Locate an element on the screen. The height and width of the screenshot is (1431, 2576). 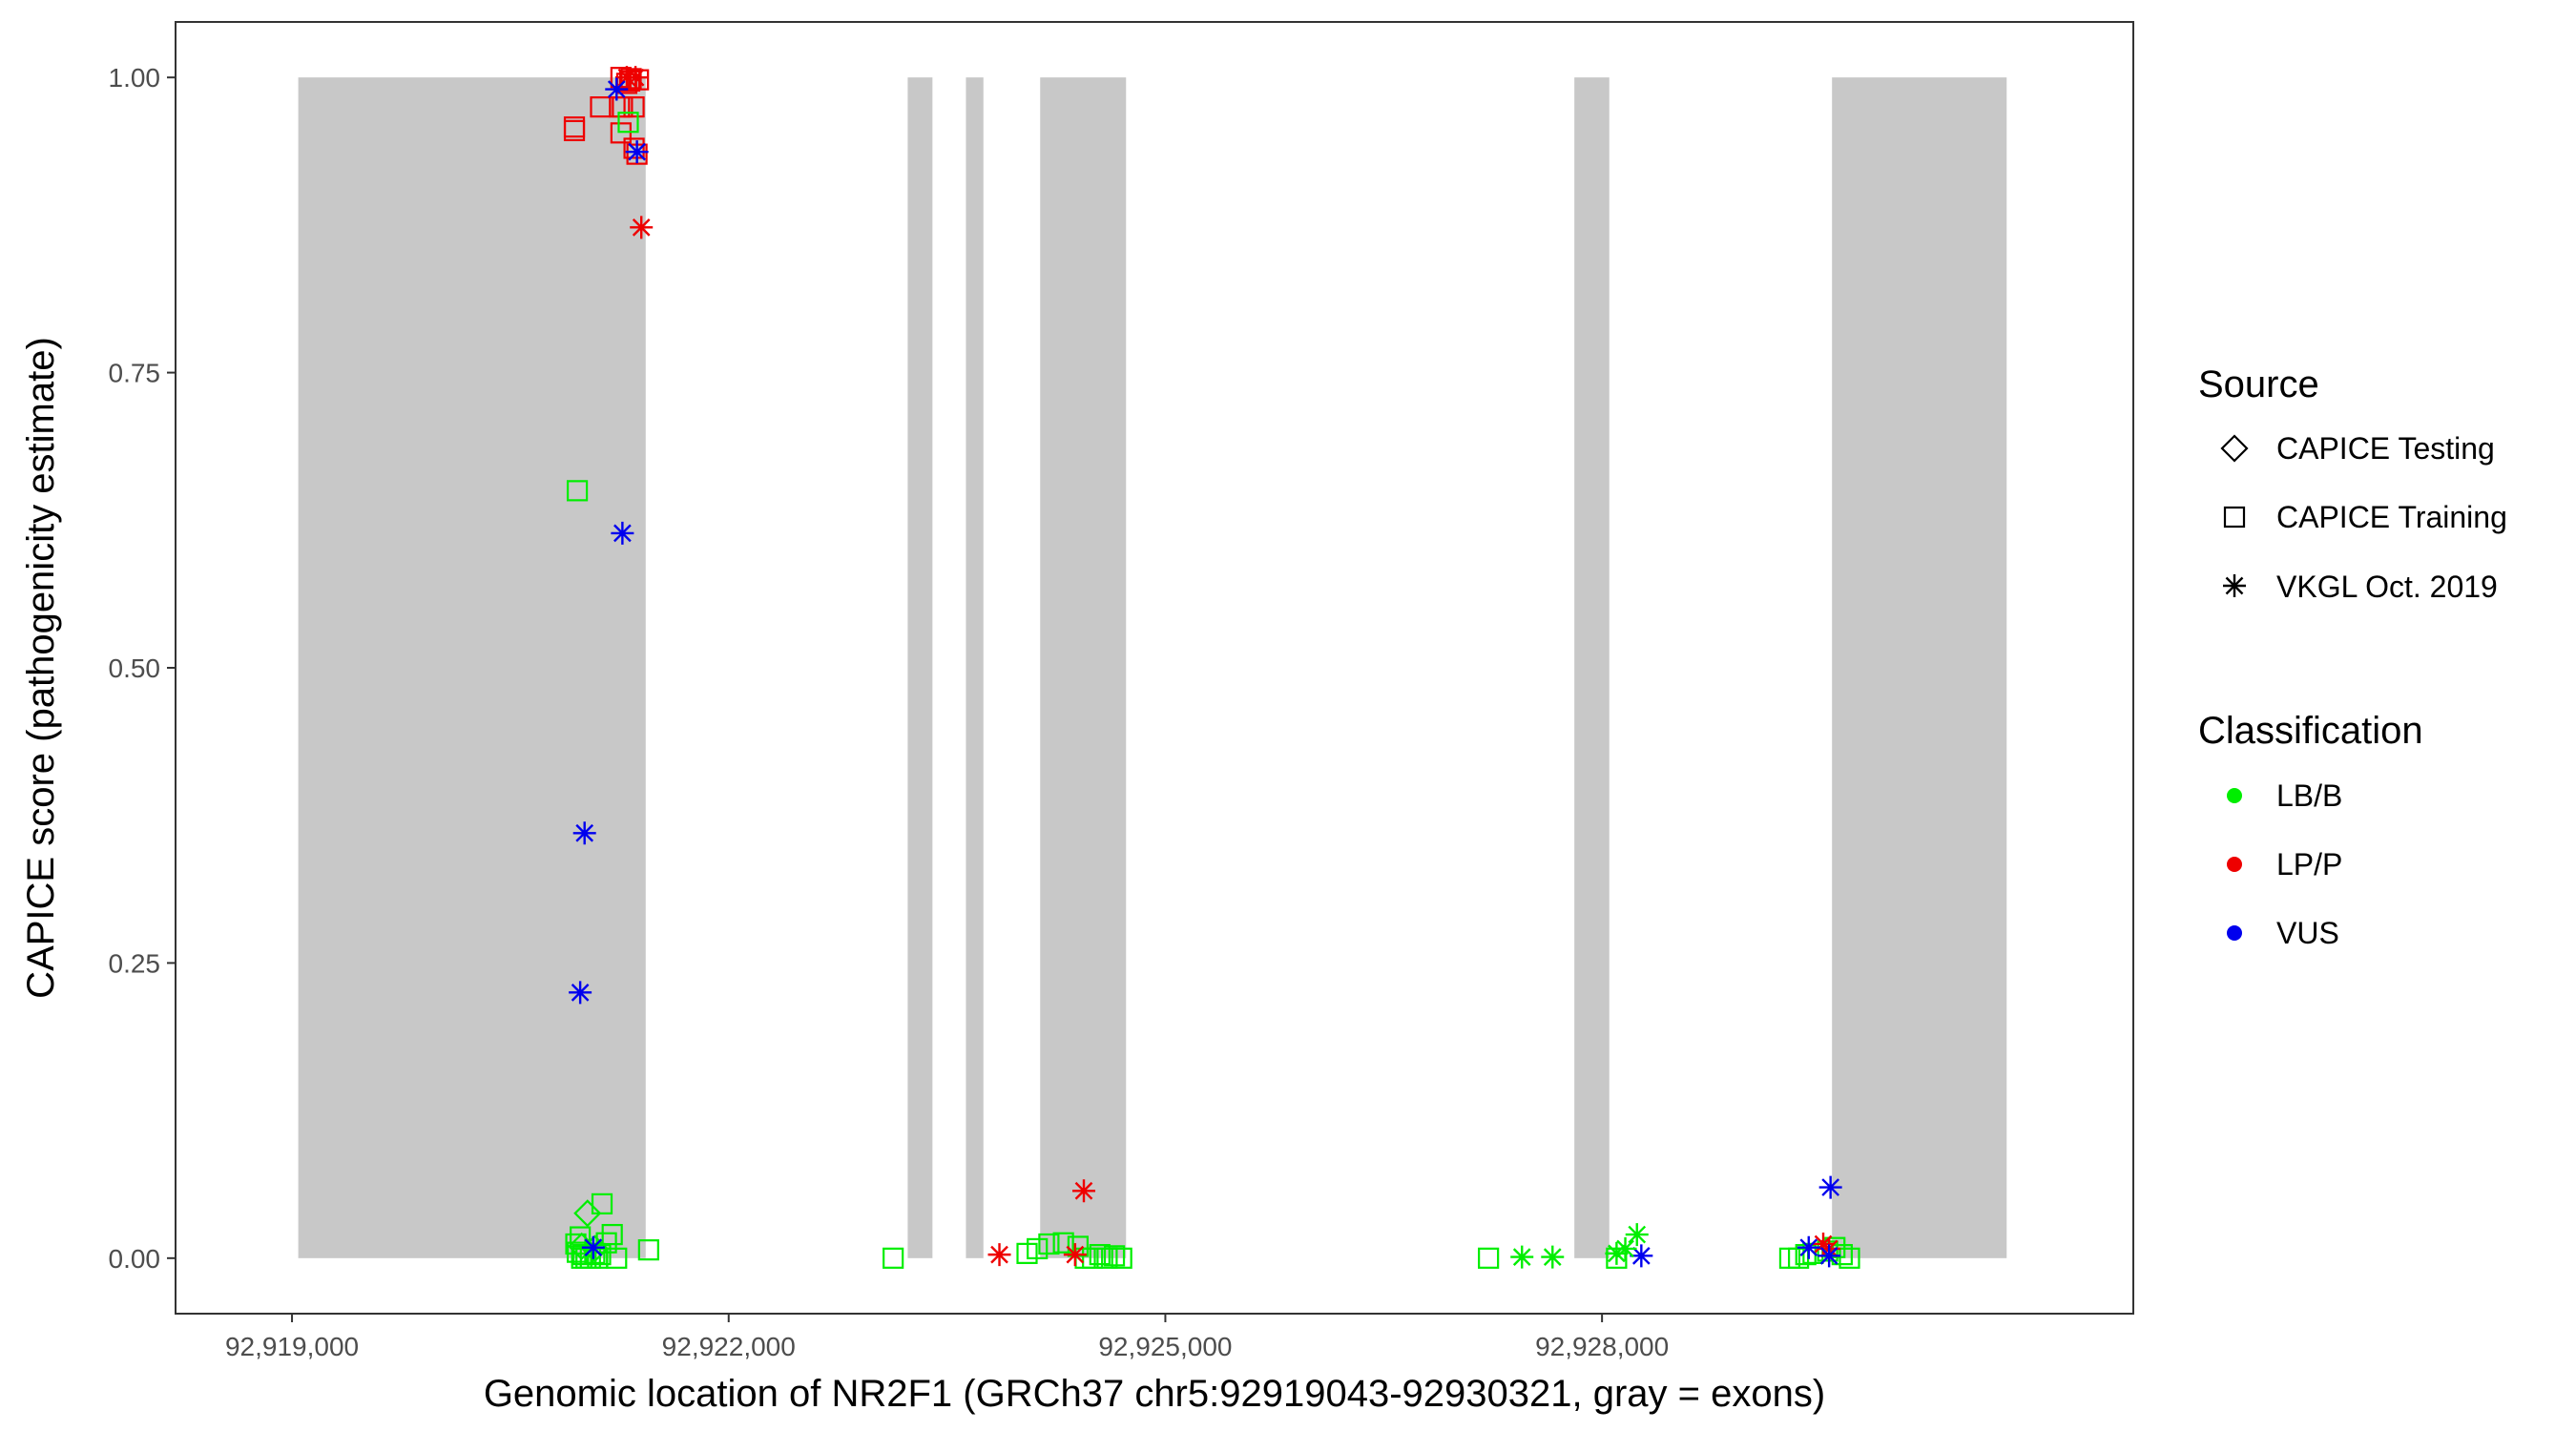
legend-classification-title: Classification is located at coordinates (2310, 731).